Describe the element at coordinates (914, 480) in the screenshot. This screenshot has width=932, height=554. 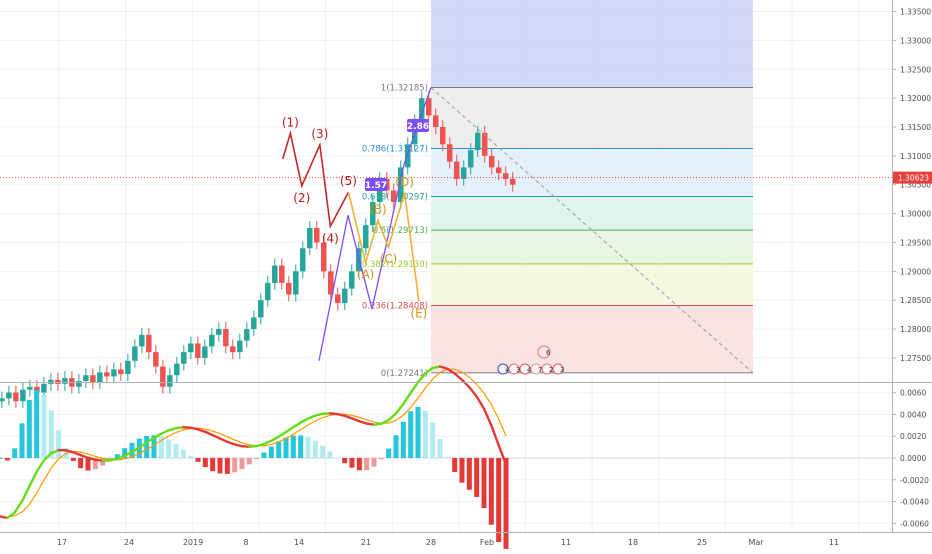
I see `macd-axis-label: -0.0020` at that location.